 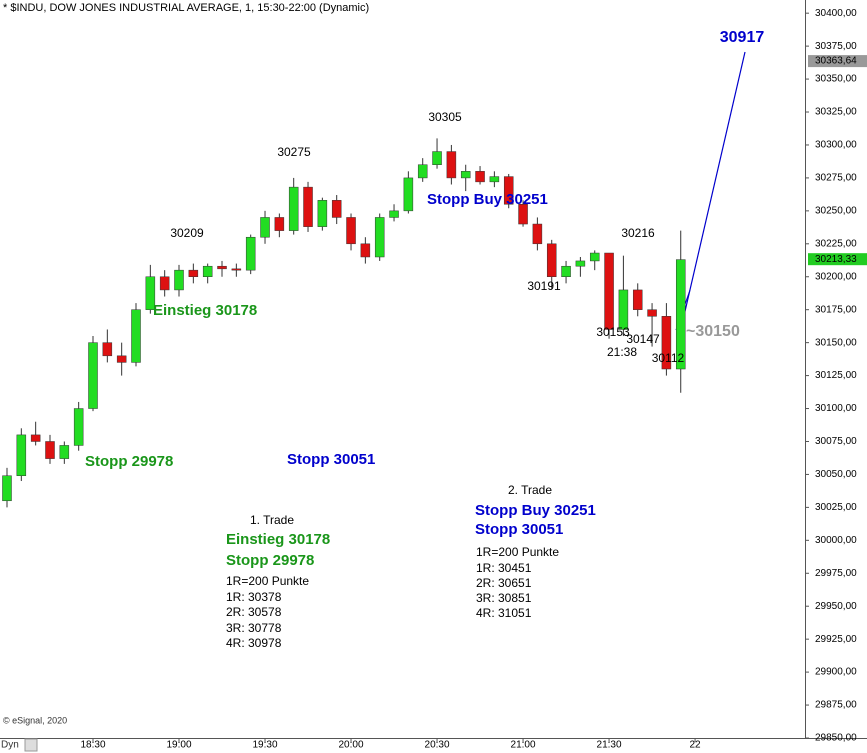 What do you see at coordinates (836, 408) in the screenshot?
I see `y-tick-label: 30100,00` at bounding box center [836, 408].